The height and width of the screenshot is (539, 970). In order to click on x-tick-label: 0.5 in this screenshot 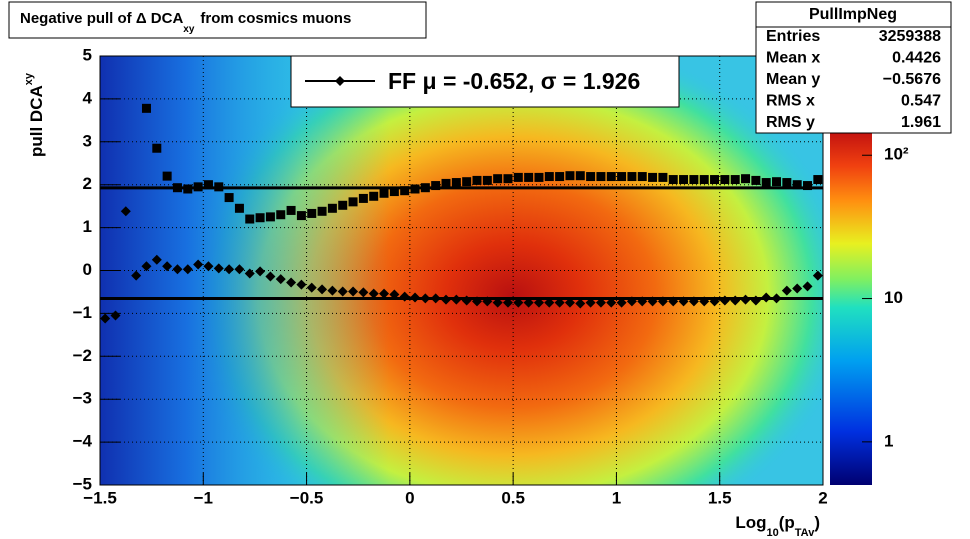, I will do `click(513, 497)`.